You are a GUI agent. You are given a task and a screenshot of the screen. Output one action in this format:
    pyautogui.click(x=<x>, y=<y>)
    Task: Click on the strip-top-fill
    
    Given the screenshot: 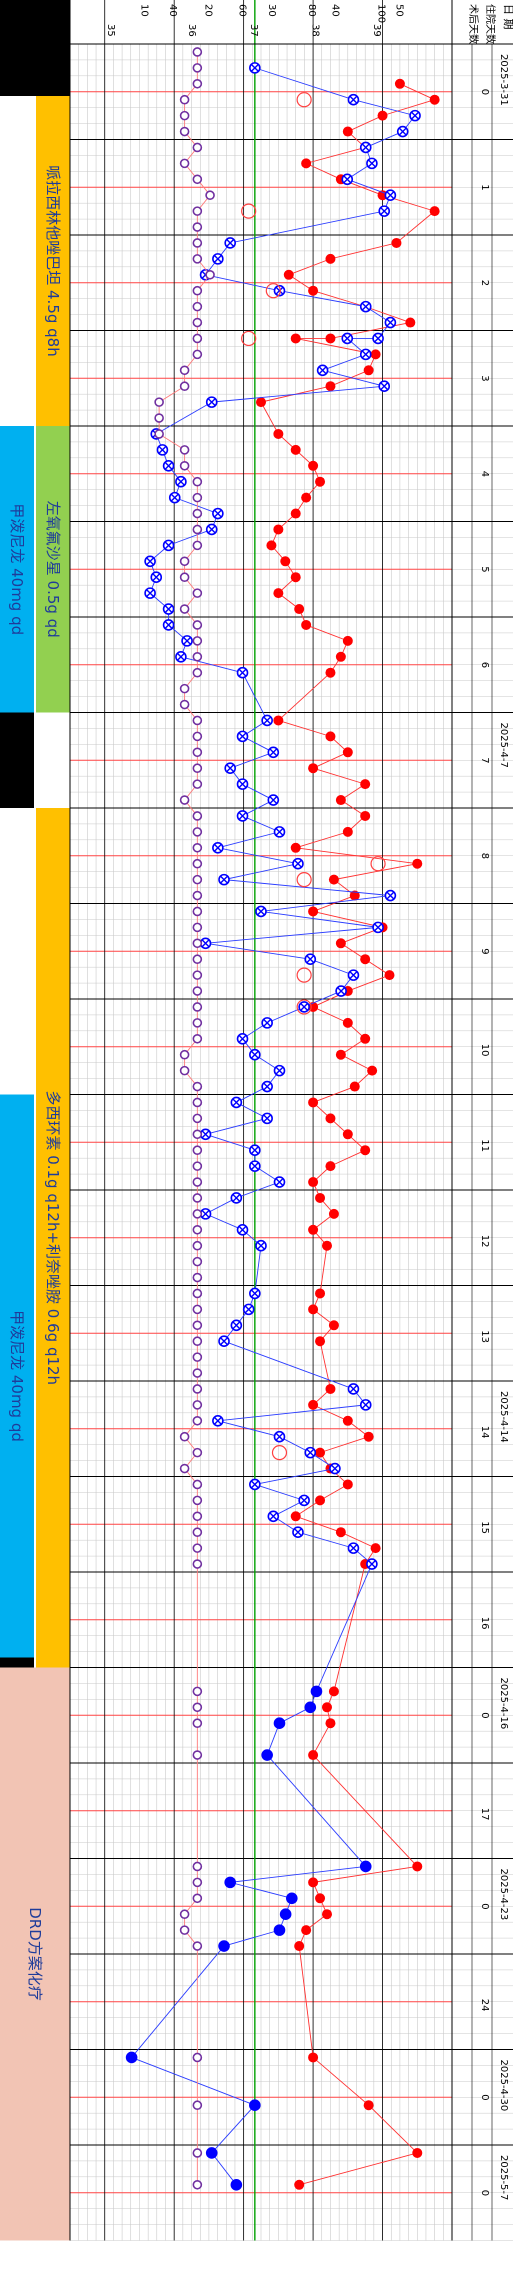 What is the action you would take?
    pyautogui.click(x=35, y=48)
    